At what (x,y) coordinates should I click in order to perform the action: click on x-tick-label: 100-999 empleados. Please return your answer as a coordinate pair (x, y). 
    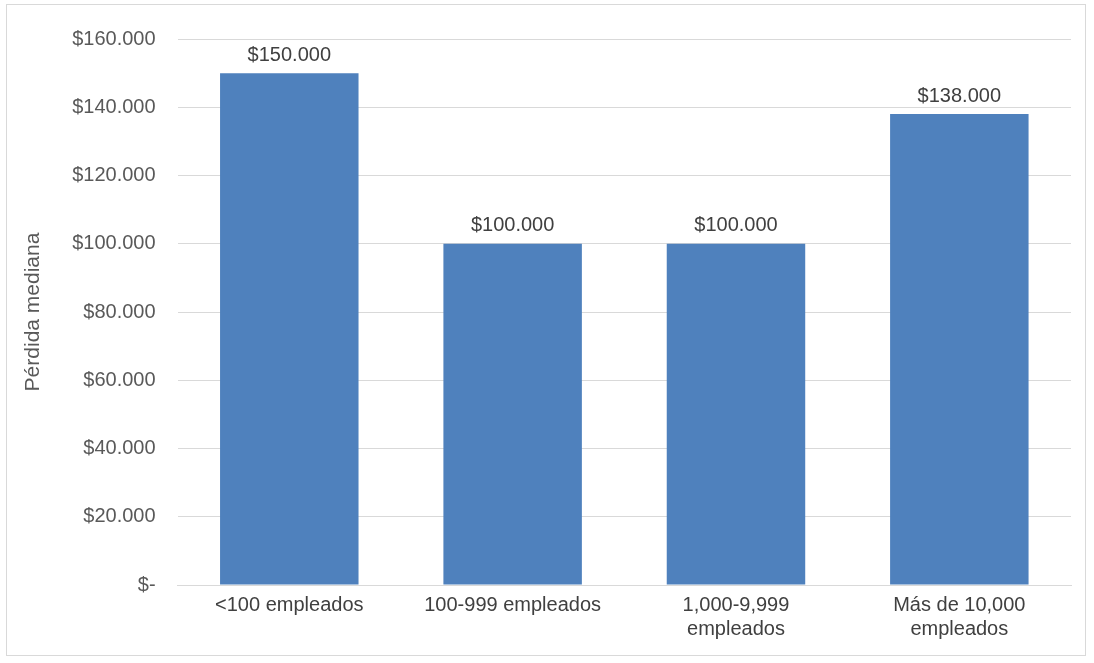
    Looking at the image, I should click on (513, 603).